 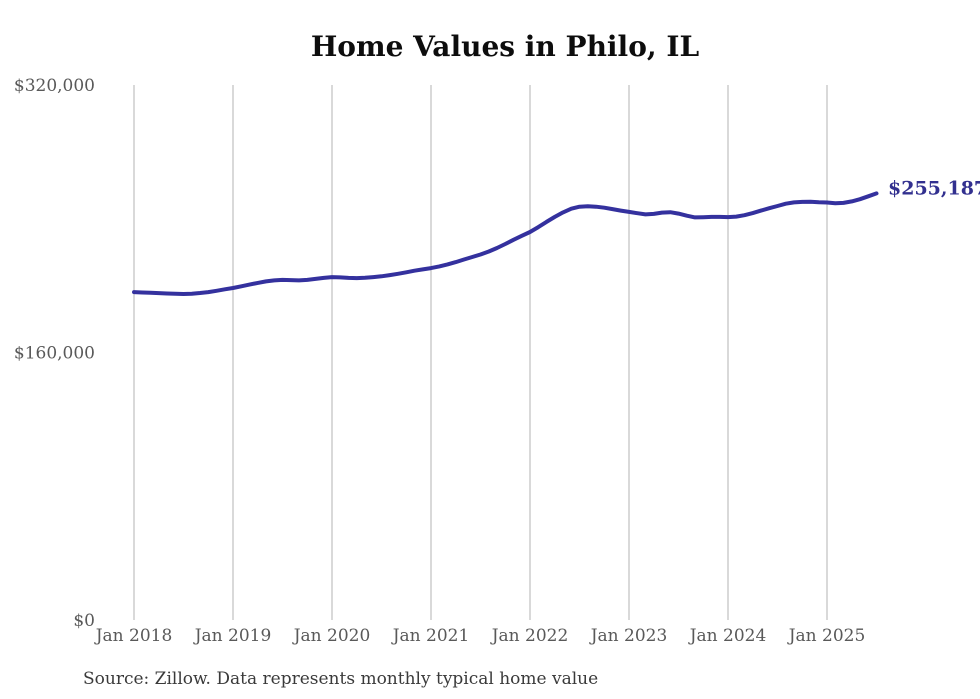 I want to click on x-tick-label: Jan 2018, so click(x=133, y=636).